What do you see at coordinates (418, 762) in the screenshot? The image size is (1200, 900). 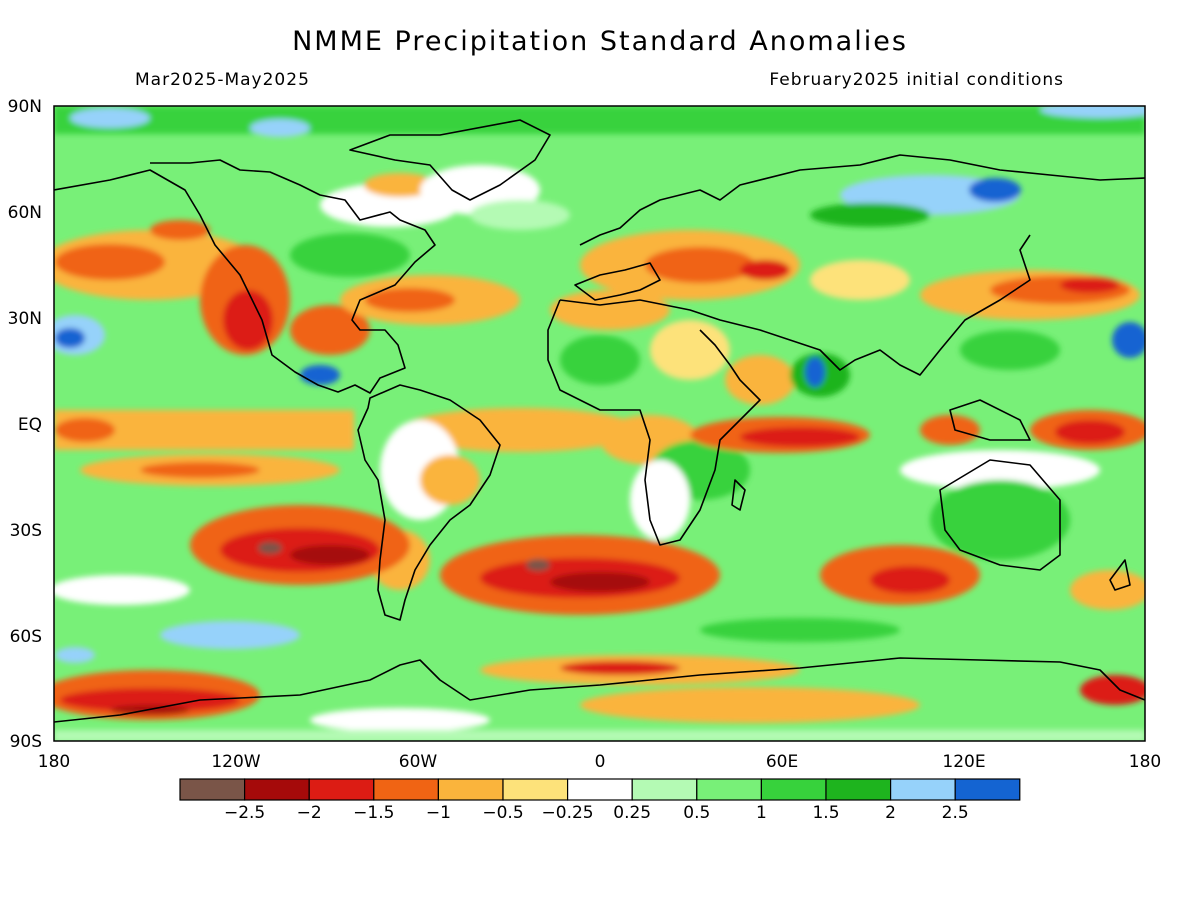 I see `lon-label-60w: 60W` at bounding box center [418, 762].